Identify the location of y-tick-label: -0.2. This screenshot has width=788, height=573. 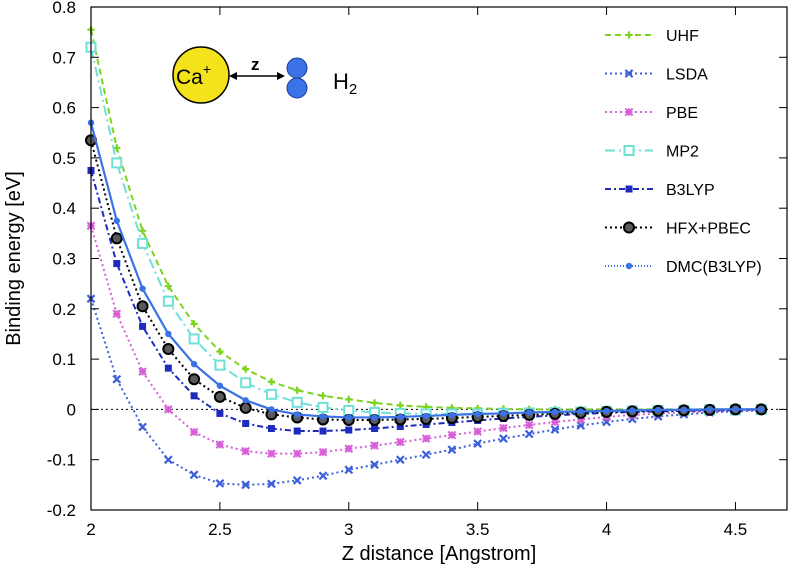
(61, 510).